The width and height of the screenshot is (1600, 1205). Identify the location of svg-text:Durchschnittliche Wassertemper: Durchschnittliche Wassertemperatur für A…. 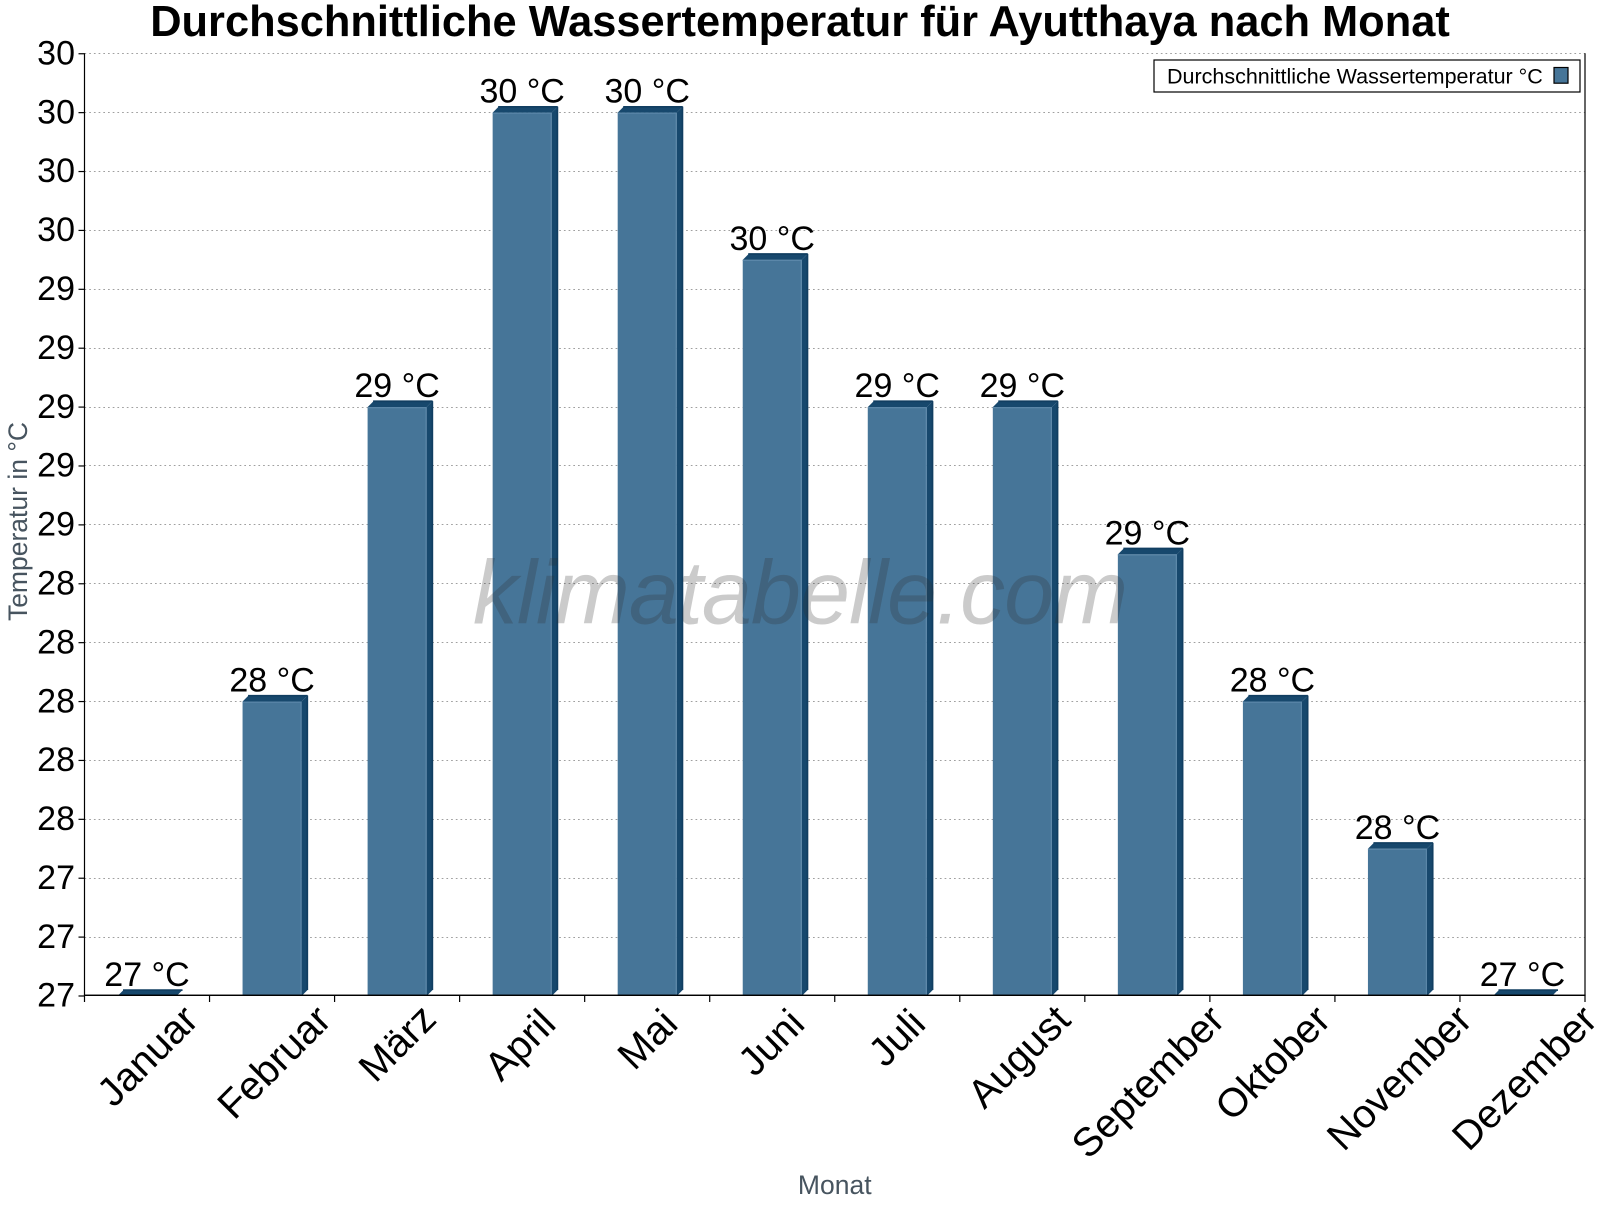
(800, 23).